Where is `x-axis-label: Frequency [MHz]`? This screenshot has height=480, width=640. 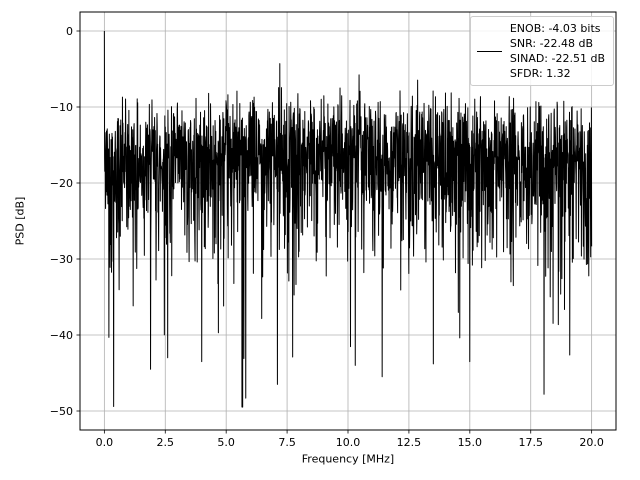
x-axis-label: Frequency [MHz] is located at coordinates (348, 459).